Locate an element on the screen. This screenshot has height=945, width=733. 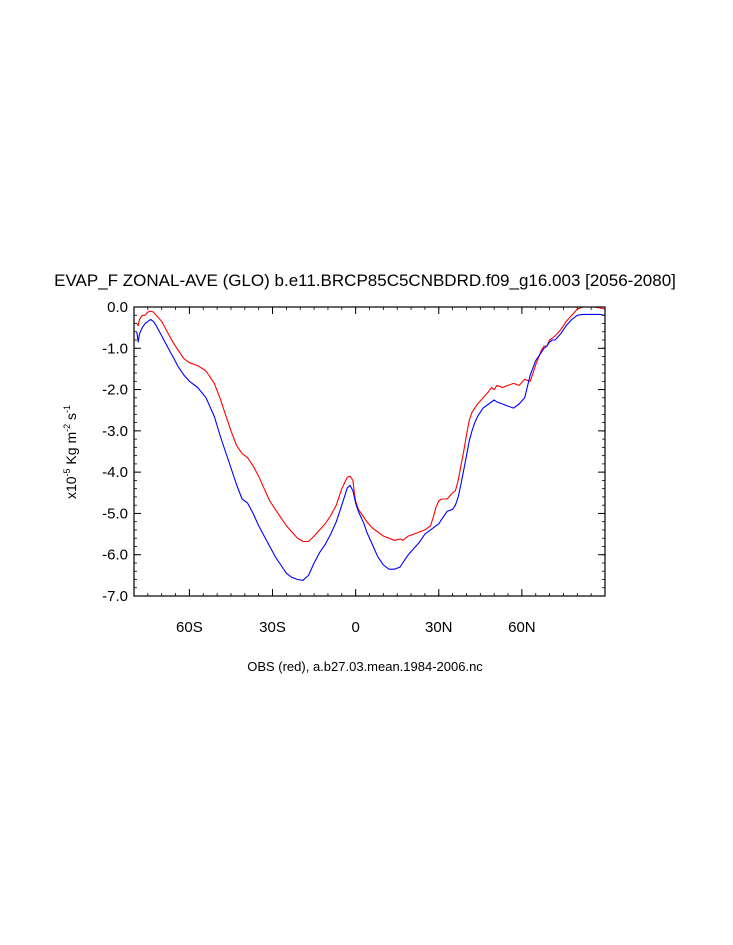
y-axis-label-unit-s: s is located at coordinates (71, 418).